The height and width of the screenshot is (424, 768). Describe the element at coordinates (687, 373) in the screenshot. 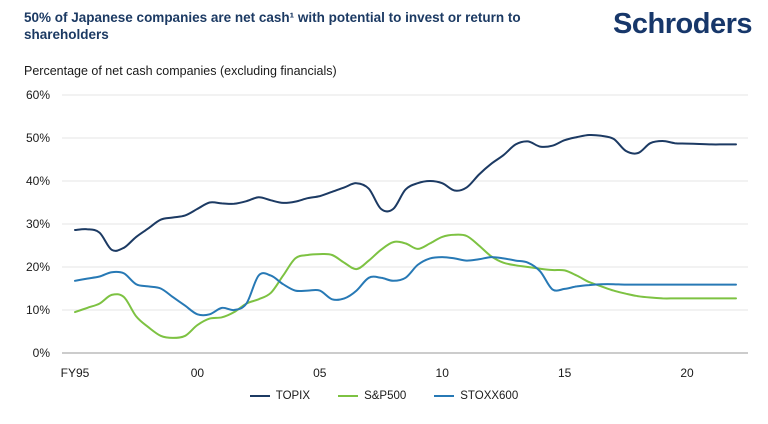

I see `x-tick-label: 20` at that location.